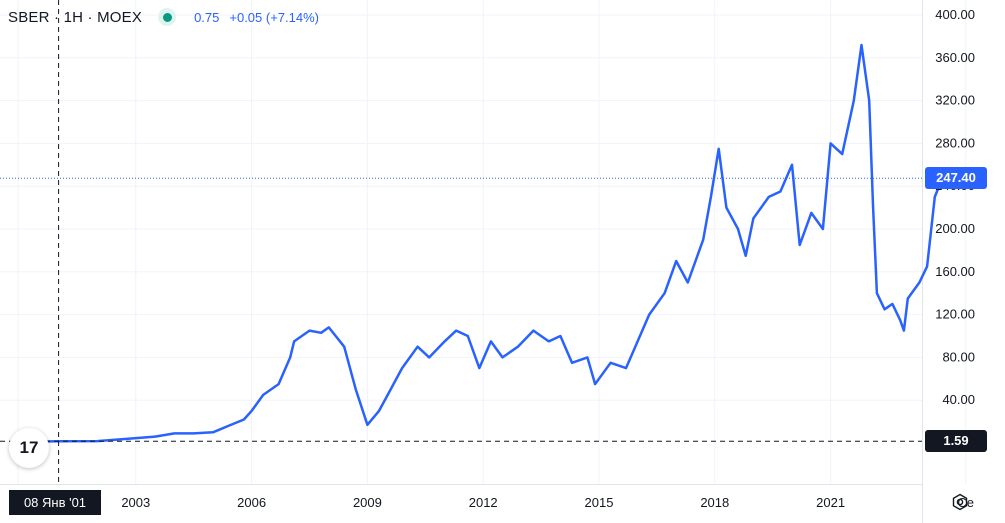 Image resolution: width=1005 pixels, height=523 pixels. Describe the element at coordinates (135, 502) in the screenshot. I see `x-tick-label: 2003` at that location.